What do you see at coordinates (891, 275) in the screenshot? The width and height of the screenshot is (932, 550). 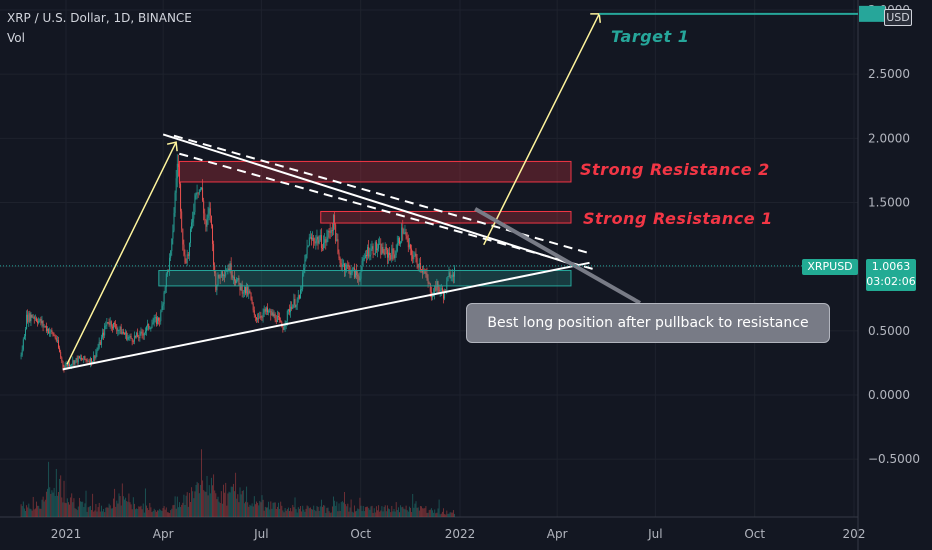 I see `last-price-tag: 1.0063 03:02:06` at bounding box center [891, 275].